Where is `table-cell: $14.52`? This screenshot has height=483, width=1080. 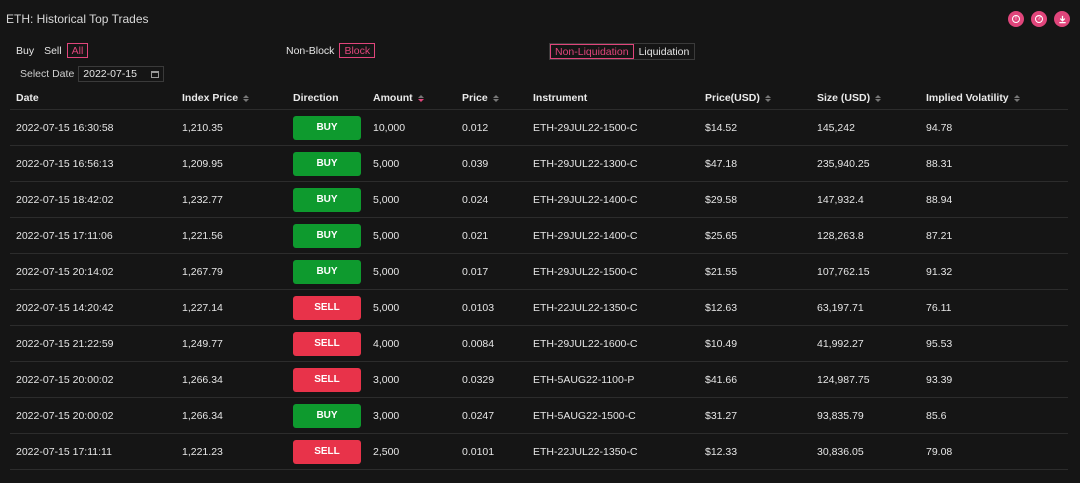 table-cell: $14.52 is located at coordinates (755, 127).